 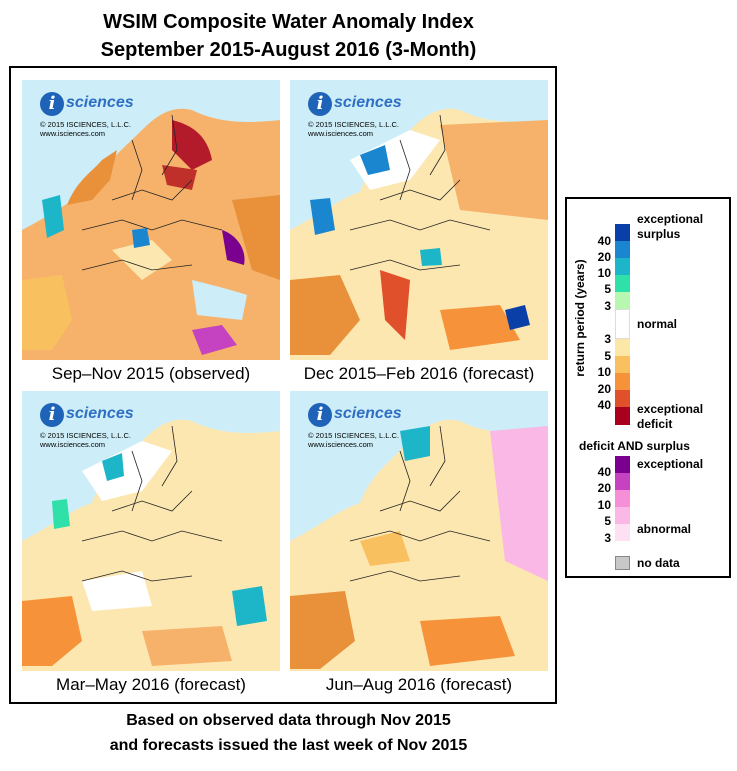 I want to click on figure-title-line-2: September 2015-August 2016 (3-Month), so click(x=288, y=50).